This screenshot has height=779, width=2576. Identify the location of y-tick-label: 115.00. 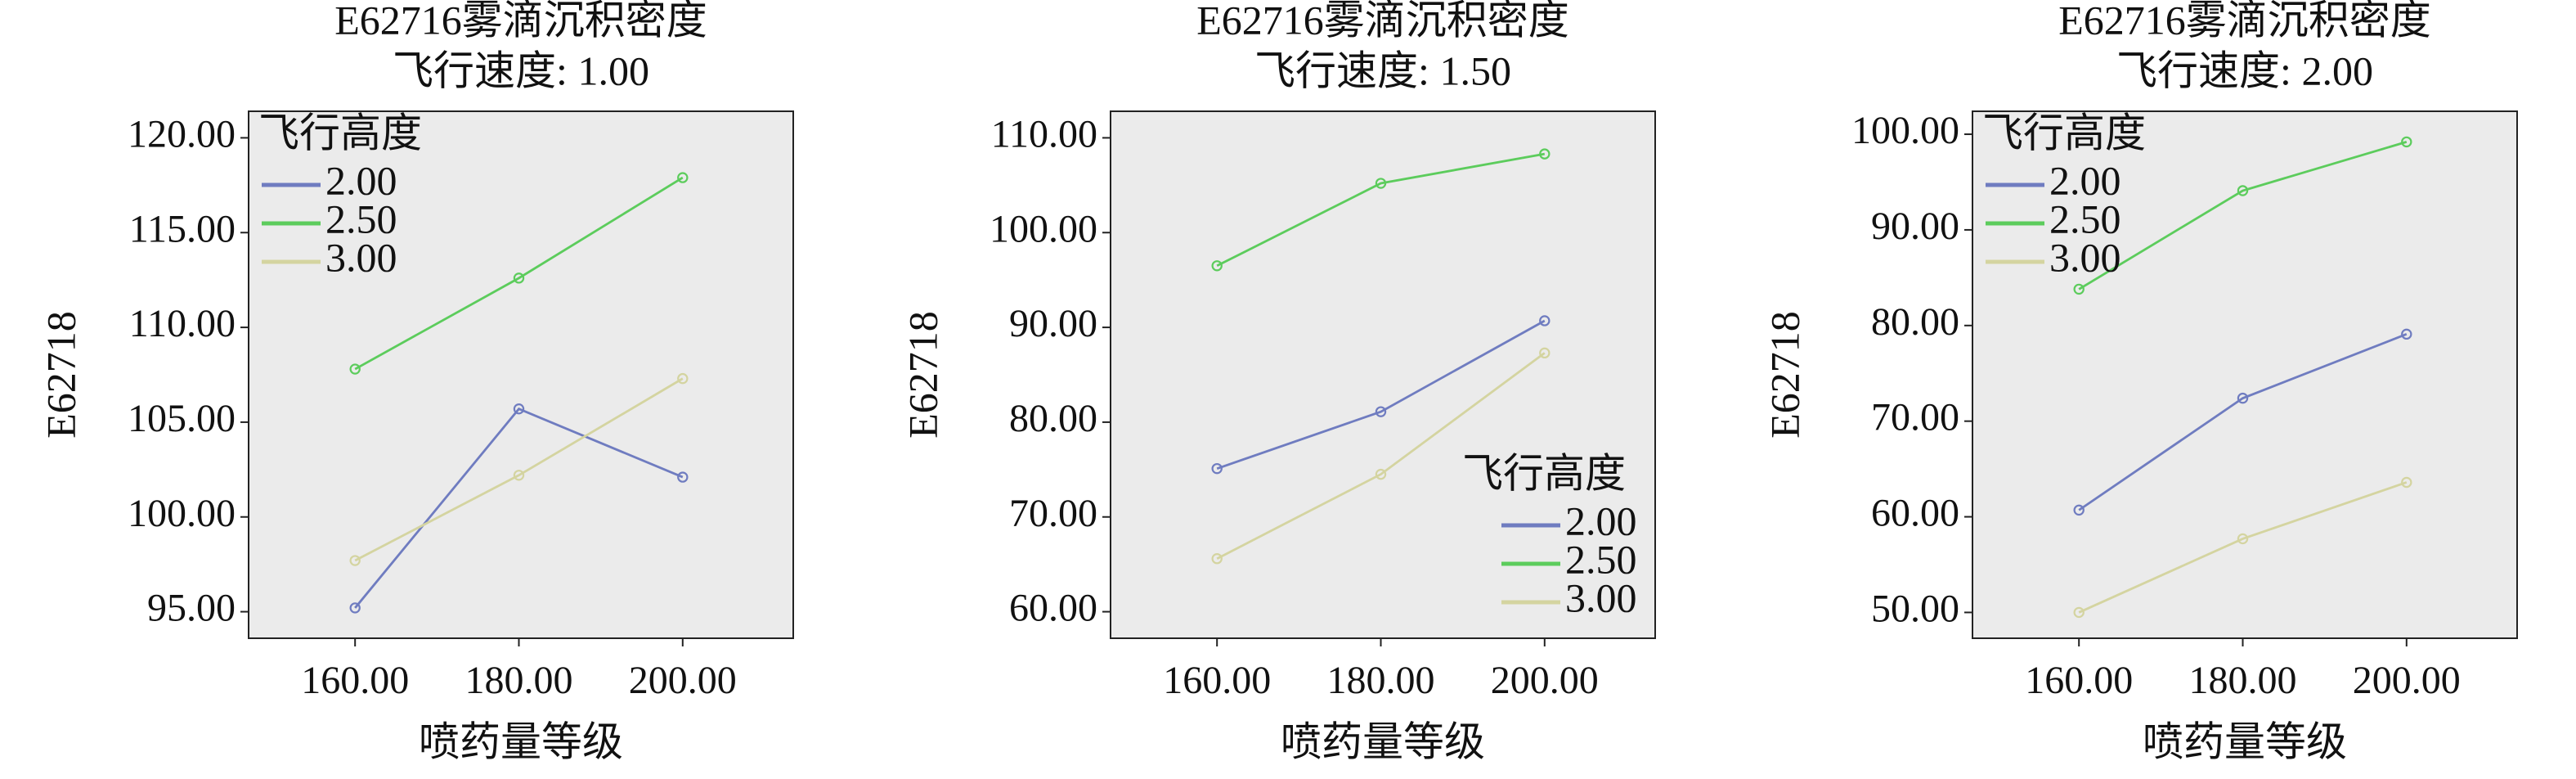
(182, 228).